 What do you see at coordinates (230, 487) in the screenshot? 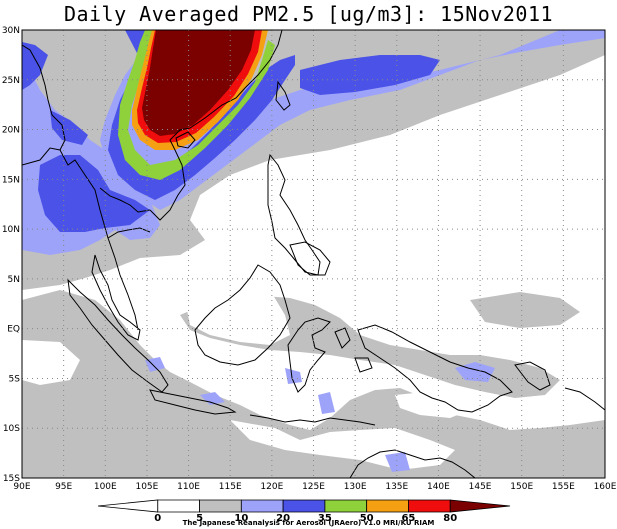
I see `lon-tick-label: 115E` at bounding box center [230, 487].